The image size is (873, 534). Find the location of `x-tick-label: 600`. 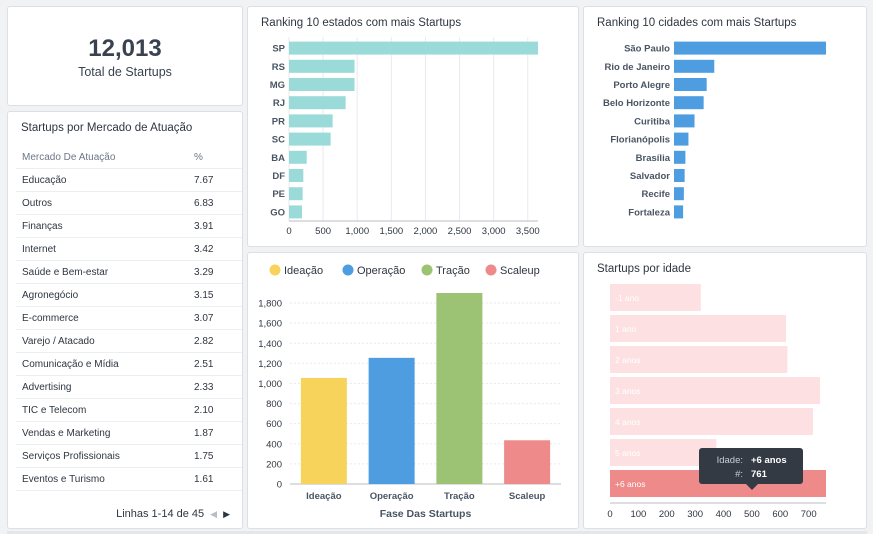

x-tick-label: 600 is located at coordinates (780, 514).